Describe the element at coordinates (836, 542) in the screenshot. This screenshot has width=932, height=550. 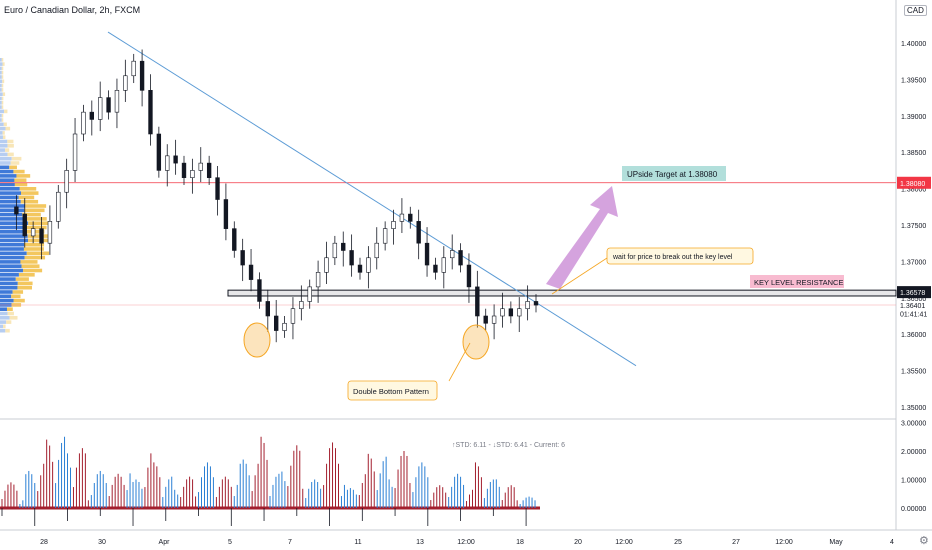
I see `time-tick-label: May` at that location.